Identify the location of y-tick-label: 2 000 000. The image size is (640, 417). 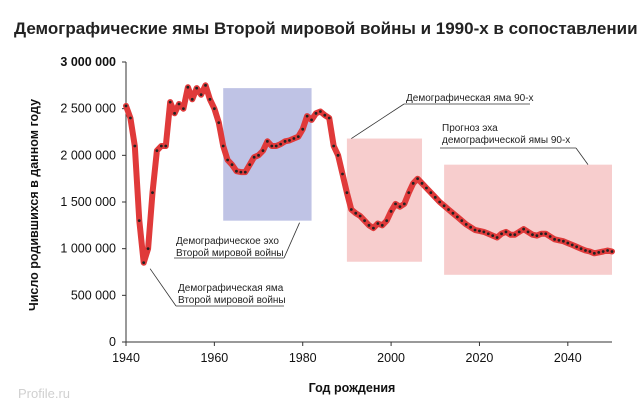
(88, 155).